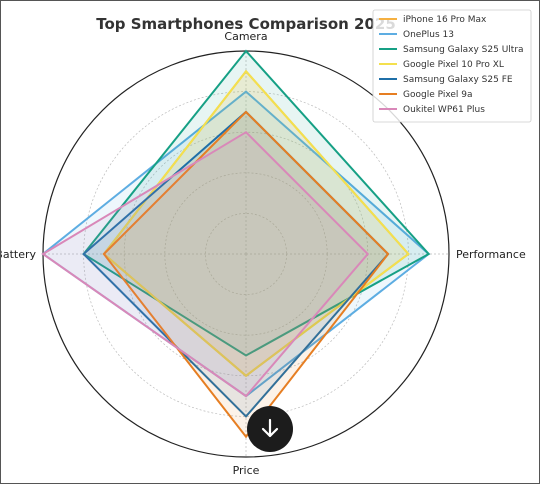 The image size is (540, 484). What do you see at coordinates (246, 470) in the screenshot?
I see `axis-label-price: Price` at bounding box center [246, 470].